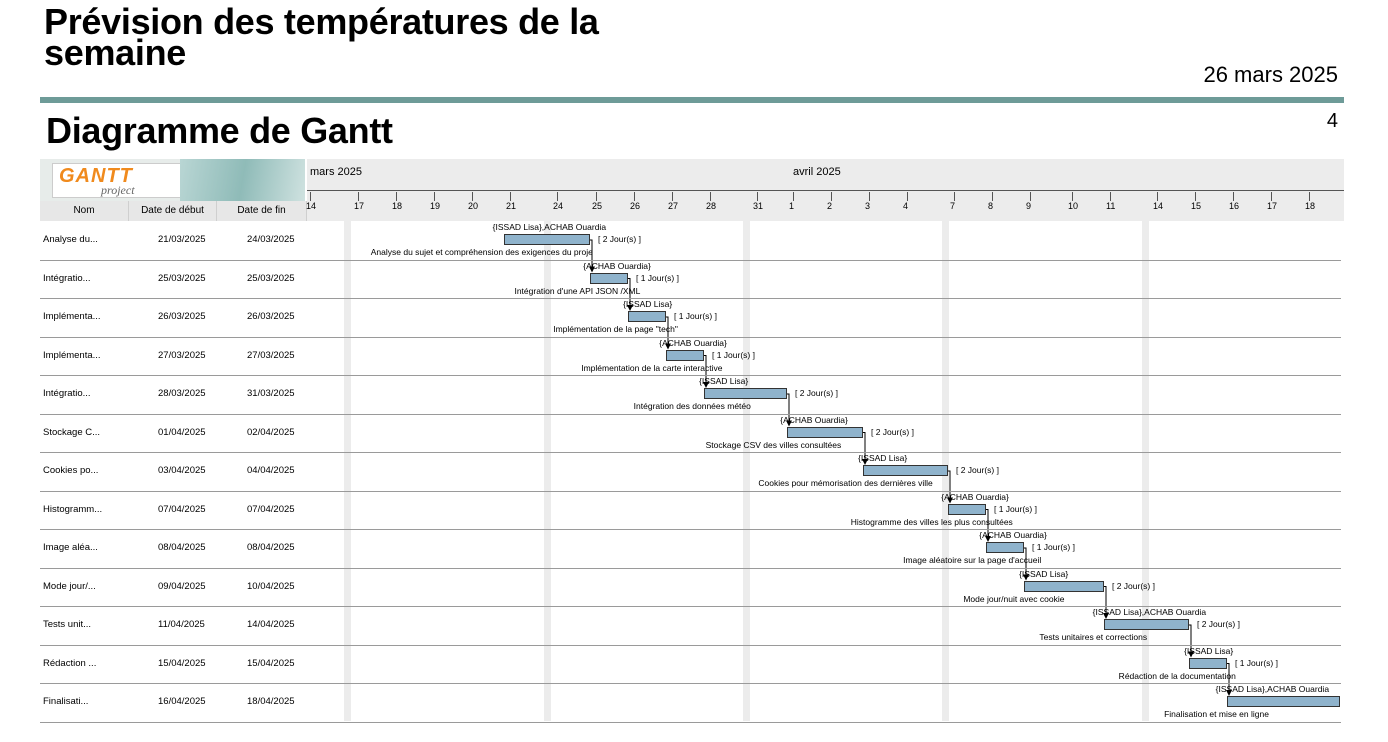  I want to click on column-header-end: Date de fin, so click(262, 211).